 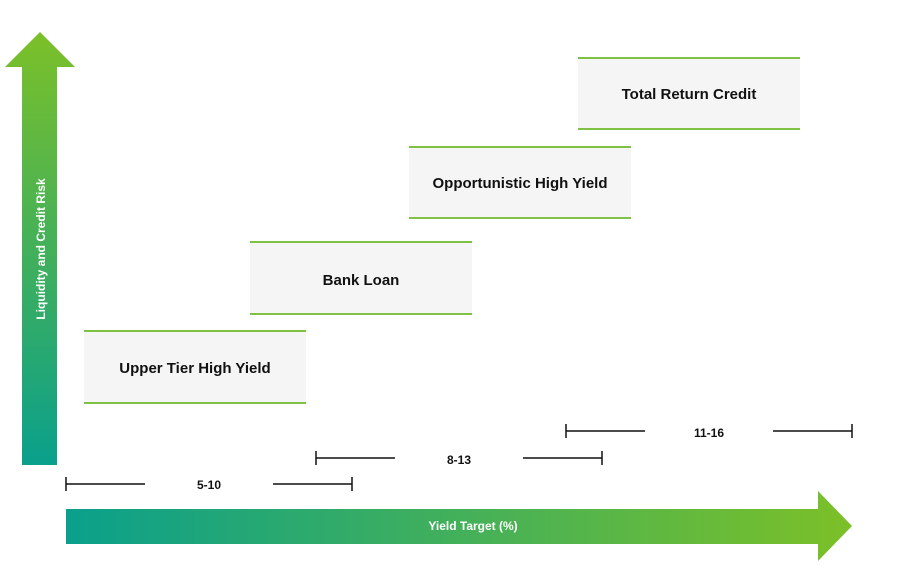 I want to click on range: 11-16, so click(x=709, y=432).